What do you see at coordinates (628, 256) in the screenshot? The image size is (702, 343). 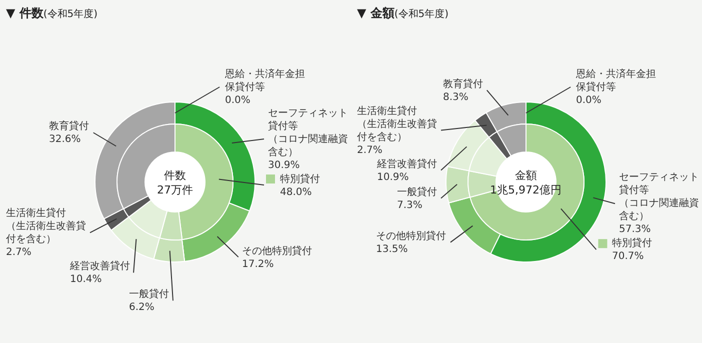 I see `data-label: 70.7%` at bounding box center [628, 256].